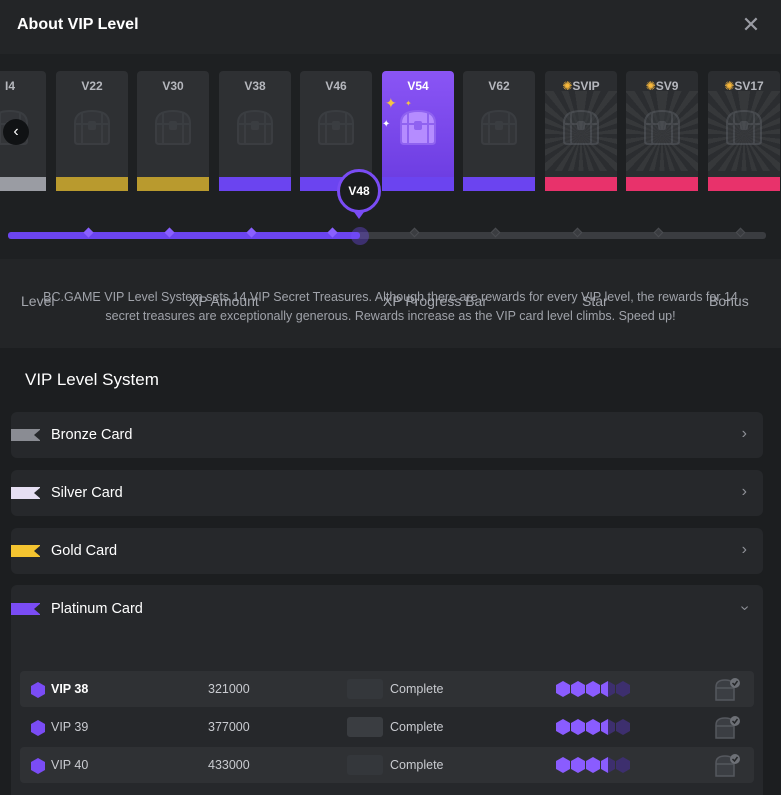 The width and height of the screenshot is (781, 795). I want to click on card-level-text: V30, so click(173, 86).